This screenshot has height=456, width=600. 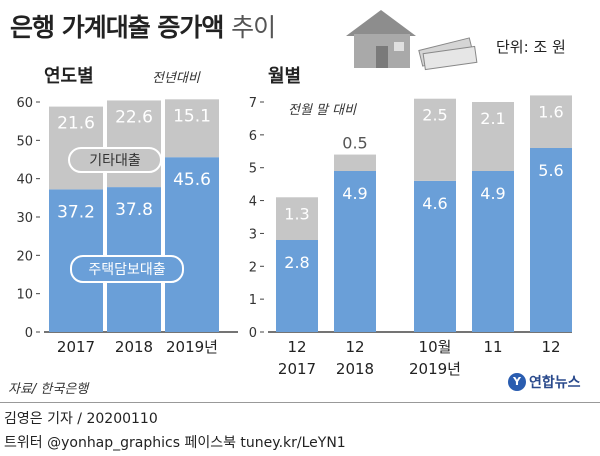 I want to click on y-axis-tick-label: 40, so click(x=24, y=180).